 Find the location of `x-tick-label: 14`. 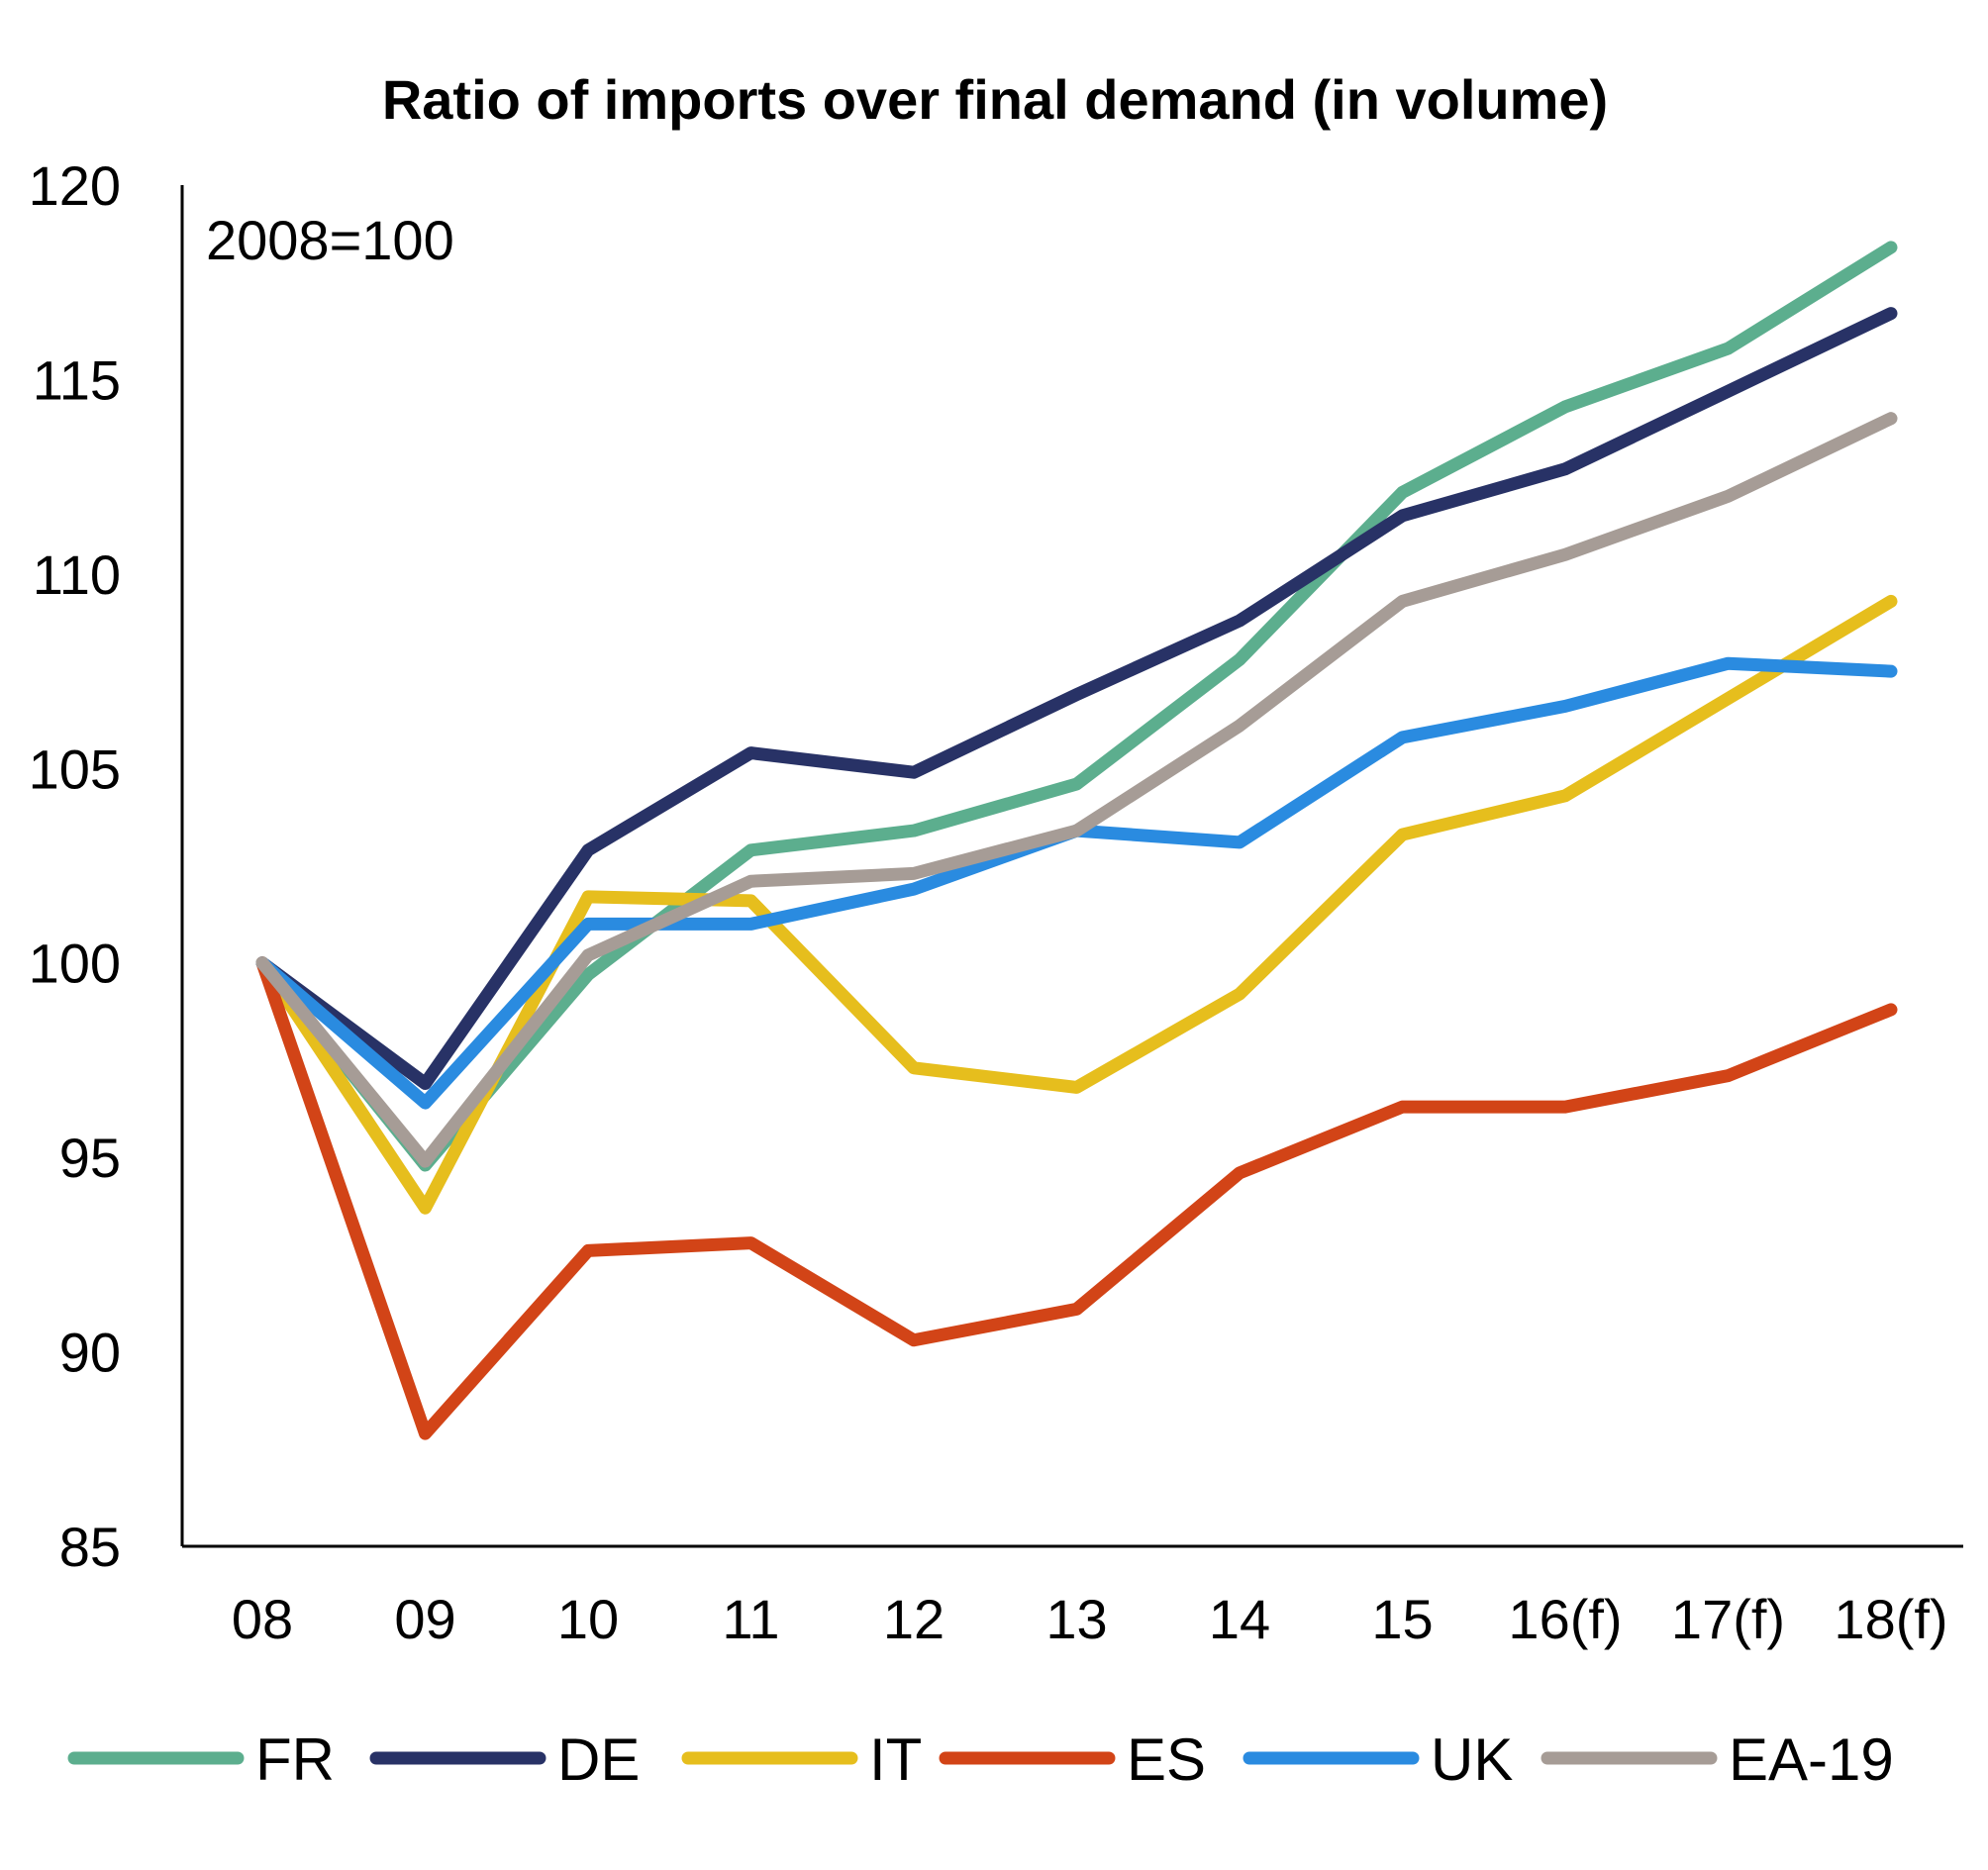

x-tick-label: 14 is located at coordinates (1239, 1619).